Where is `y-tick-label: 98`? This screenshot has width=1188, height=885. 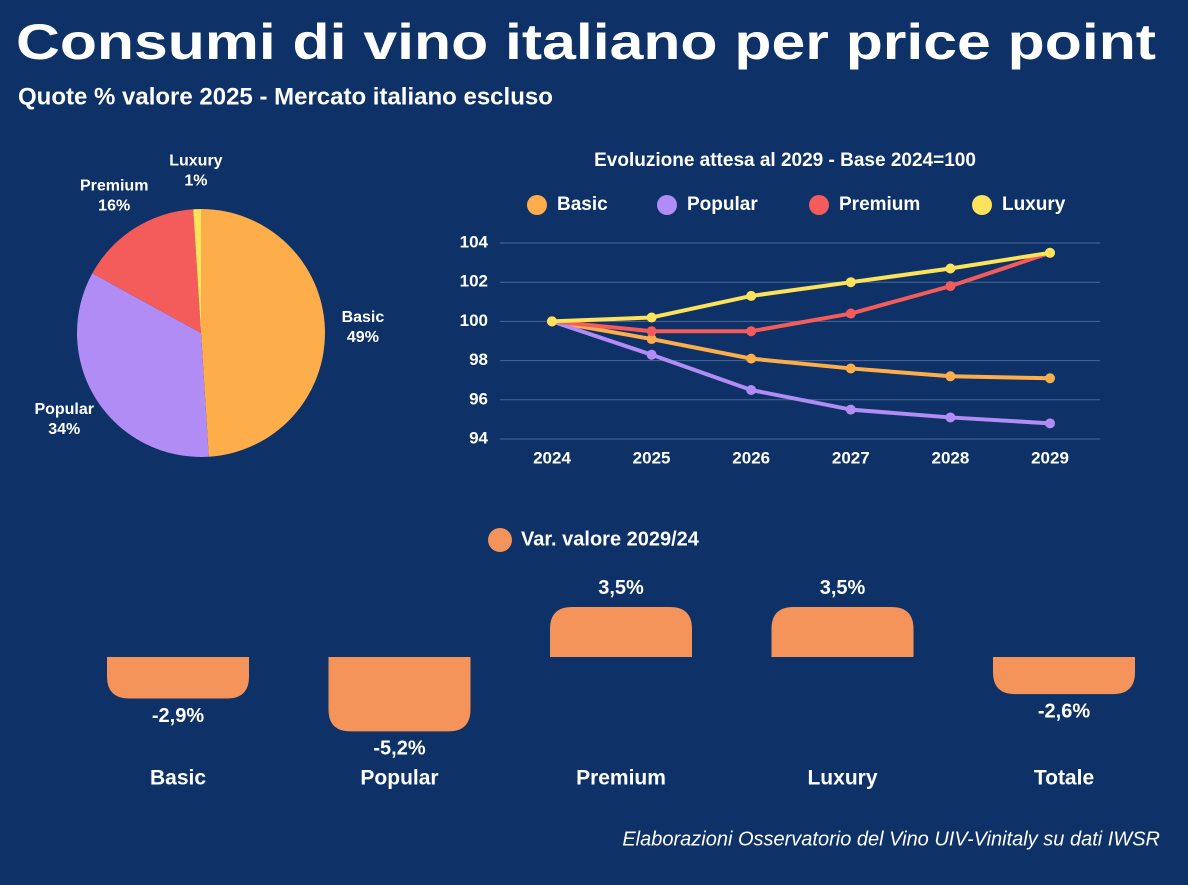 y-tick-label: 98 is located at coordinates (478, 359).